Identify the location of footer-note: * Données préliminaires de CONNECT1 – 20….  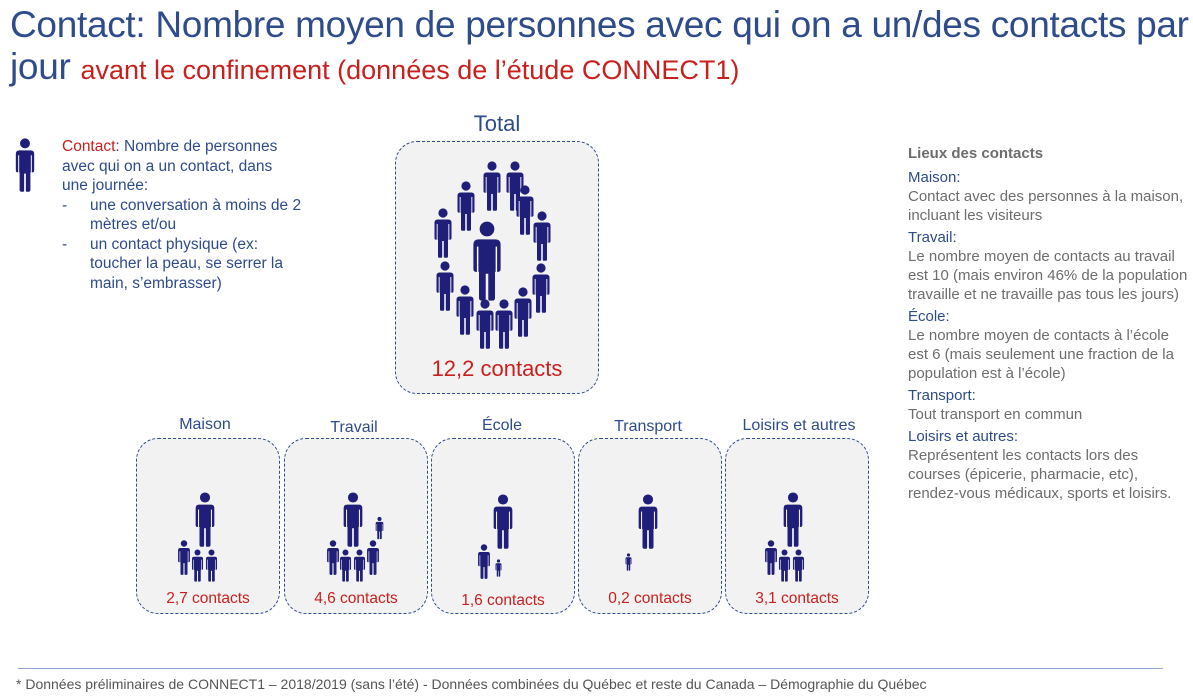
(471, 684).